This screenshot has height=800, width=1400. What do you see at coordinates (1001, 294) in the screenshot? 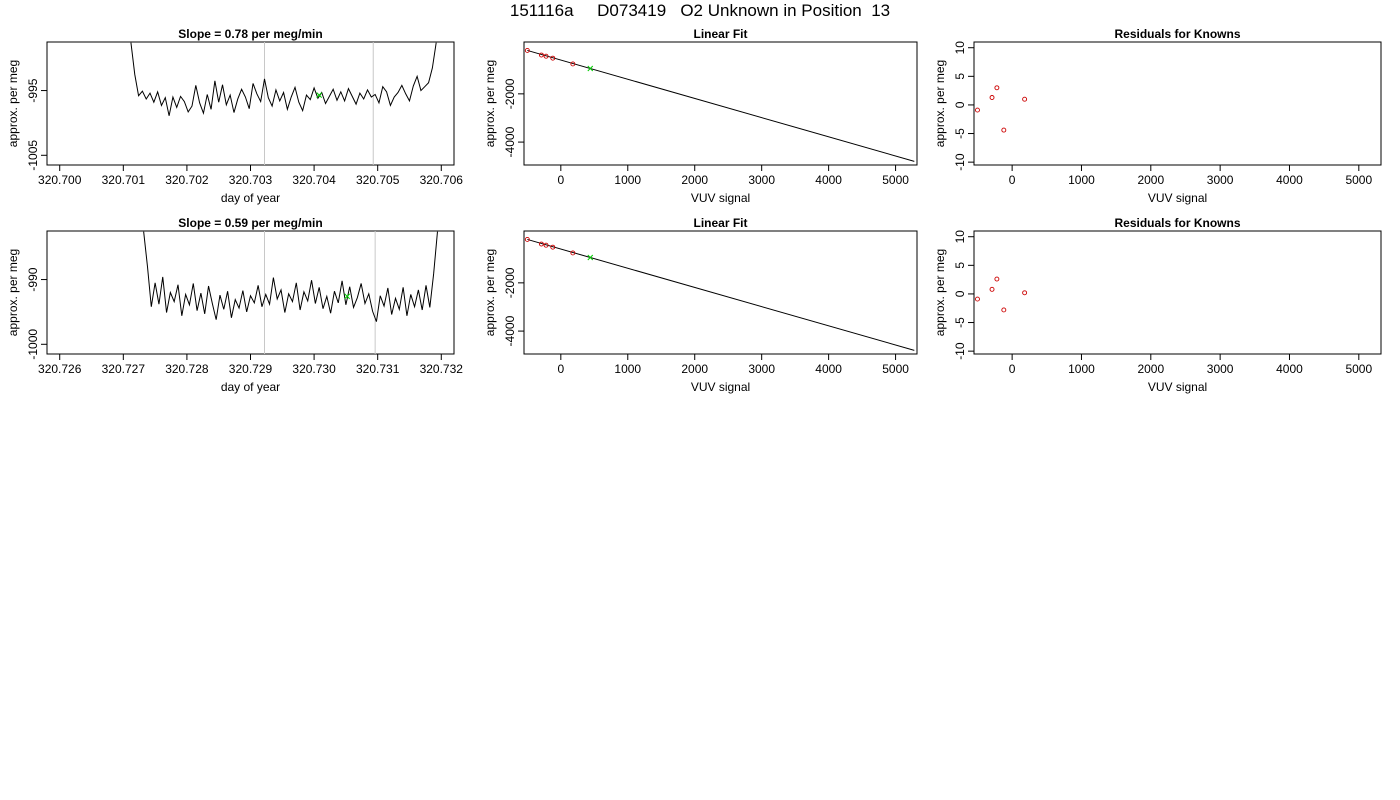
I see `res2-plot-area` at bounding box center [1001, 294].